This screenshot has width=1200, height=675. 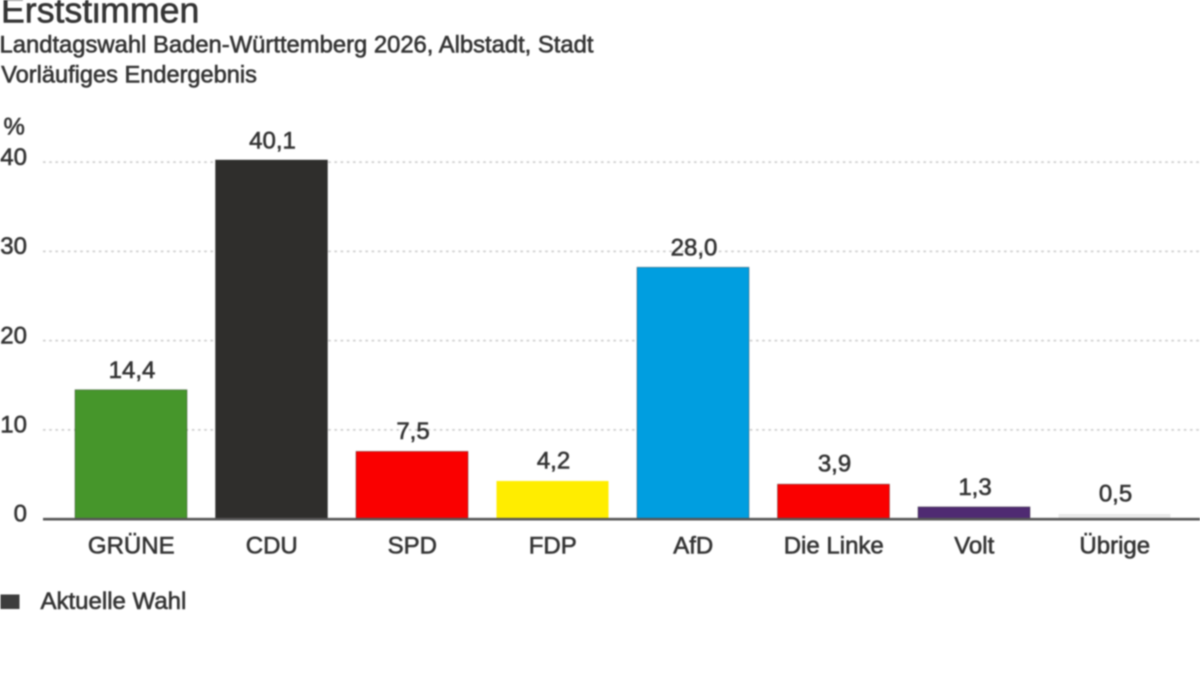 I want to click on svg-text: Aktuelle Wahl, so click(x=114, y=601).